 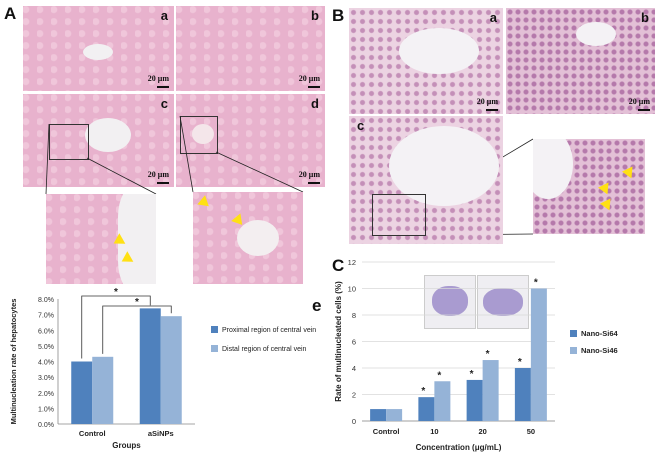 I want to click on micrograph-b-a: a 20 μm, so click(x=426, y=61).